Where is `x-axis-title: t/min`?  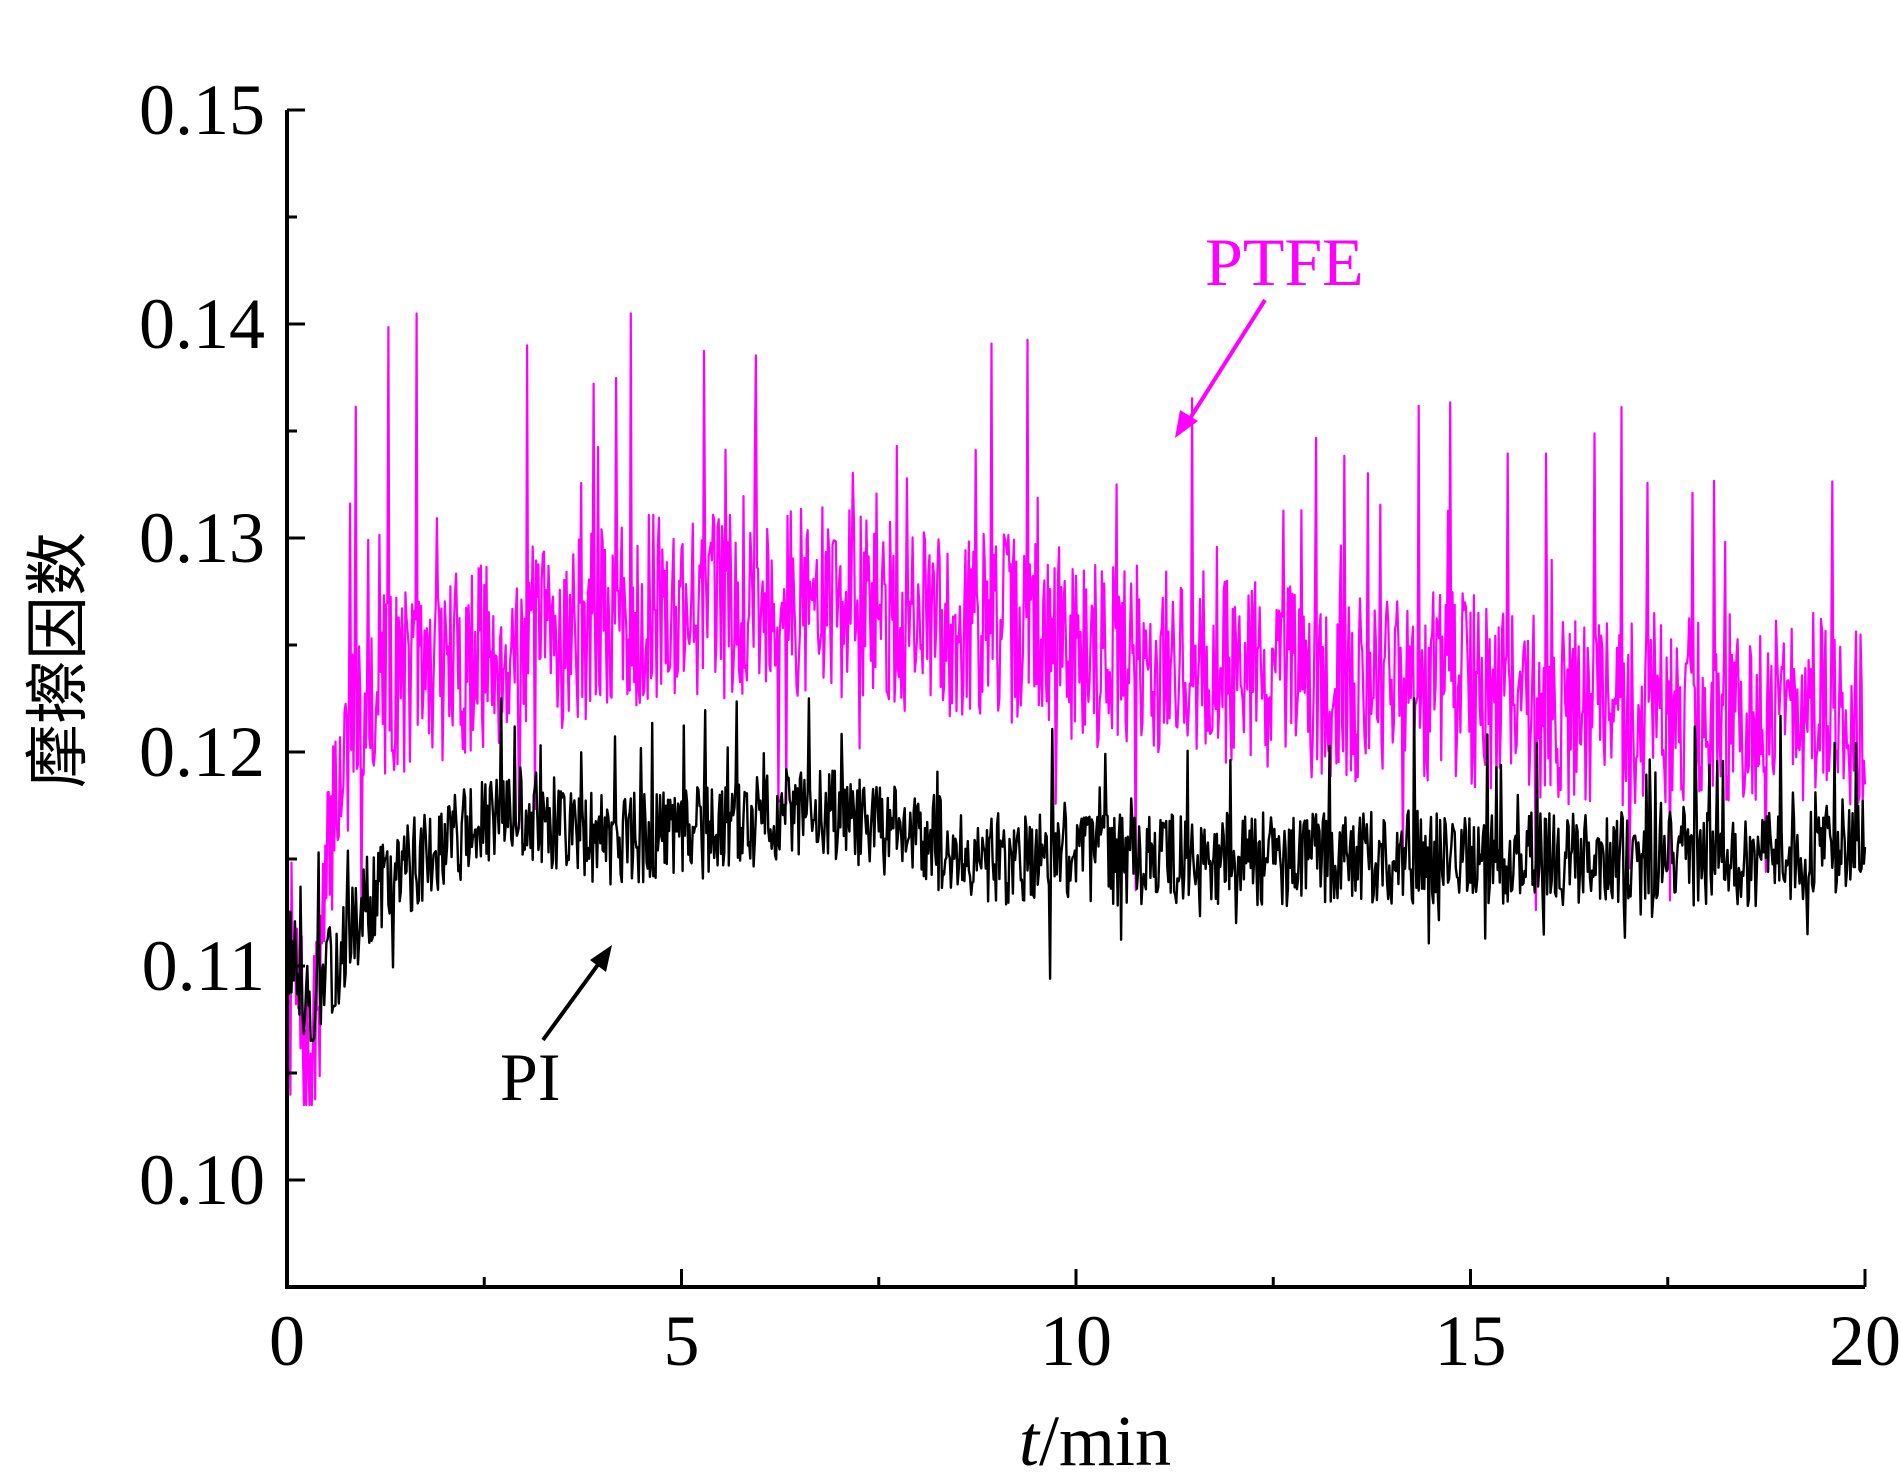
x-axis-title: t/min is located at coordinates (1095, 1441).